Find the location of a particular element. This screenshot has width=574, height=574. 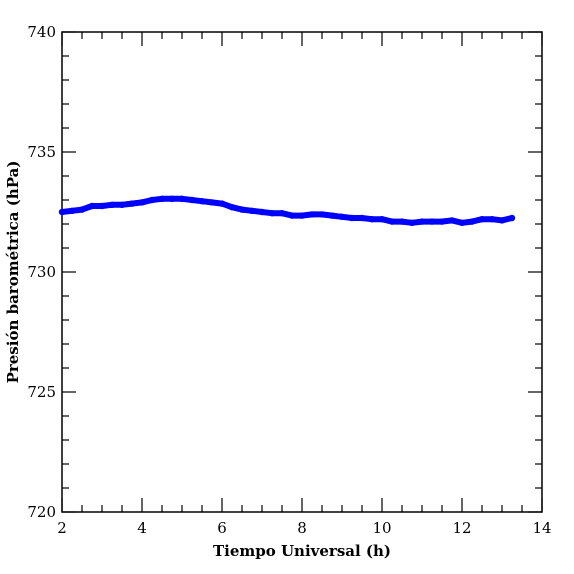

x-tick-label: 2 is located at coordinates (62, 528).